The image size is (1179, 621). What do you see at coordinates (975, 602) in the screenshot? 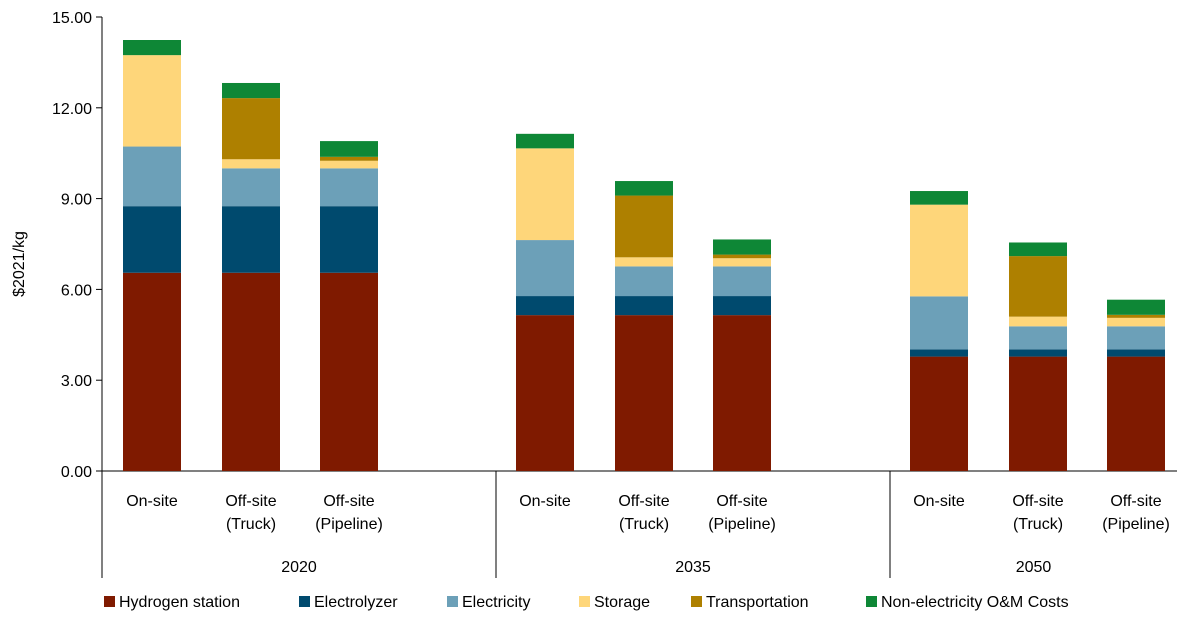
I see `legend-label: Non-electricity O&M Costs` at bounding box center [975, 602].